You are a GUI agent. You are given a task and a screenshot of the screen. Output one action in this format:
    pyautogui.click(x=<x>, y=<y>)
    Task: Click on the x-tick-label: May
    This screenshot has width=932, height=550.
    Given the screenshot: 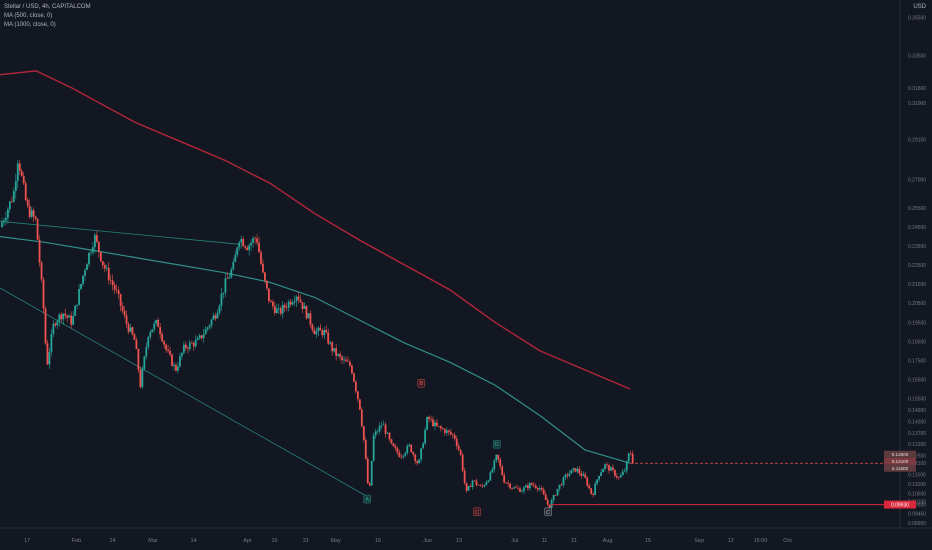 What is the action you would take?
    pyautogui.click(x=336, y=541)
    